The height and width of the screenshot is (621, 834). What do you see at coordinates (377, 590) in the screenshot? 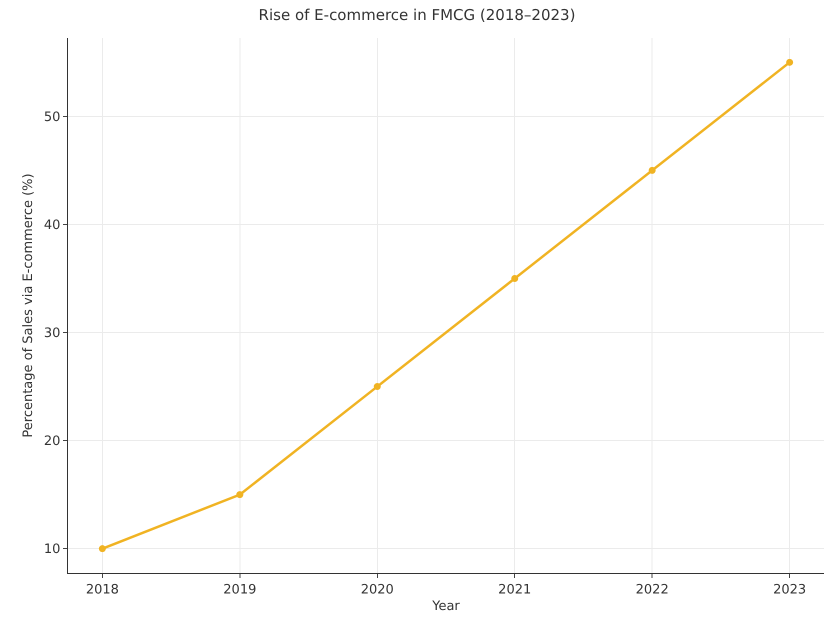
I see `x-tick-label: 2020` at bounding box center [377, 590].